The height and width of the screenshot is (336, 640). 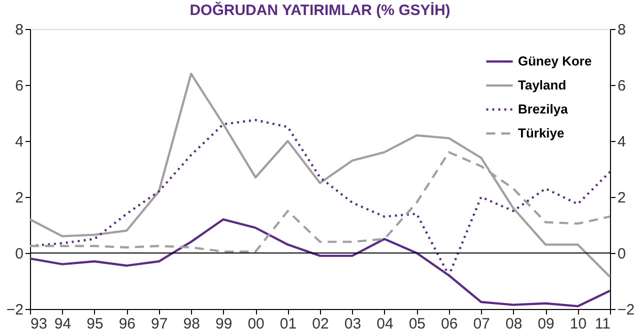 I want to click on x-tick-label: 99, so click(x=223, y=324).